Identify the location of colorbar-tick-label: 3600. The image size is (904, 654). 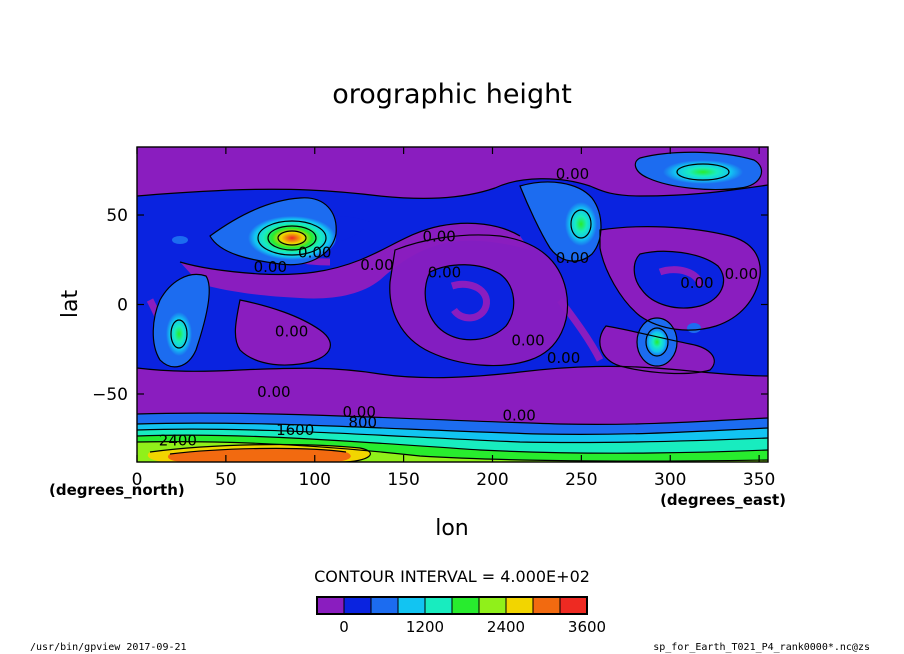
(587, 627).